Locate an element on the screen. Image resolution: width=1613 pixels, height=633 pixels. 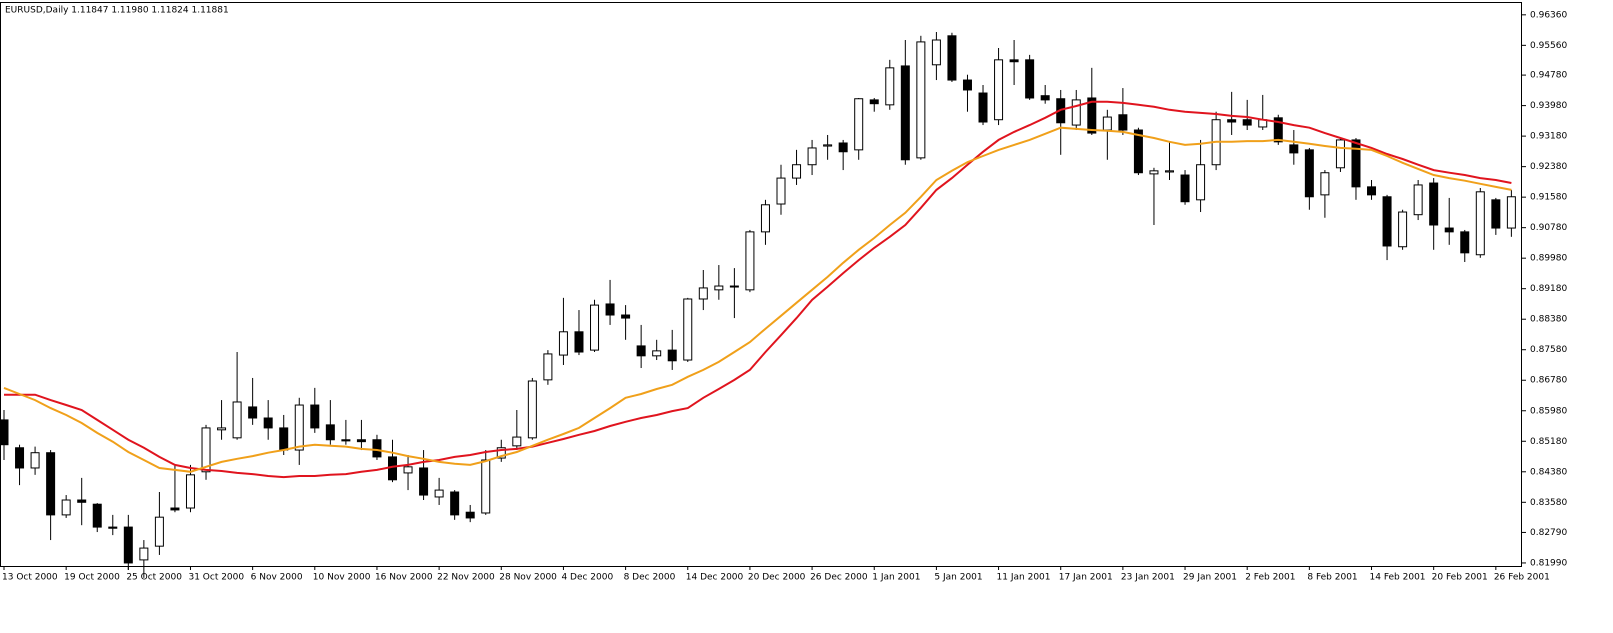
y-tick-label: 0.88380 is located at coordinates (1548, 320).